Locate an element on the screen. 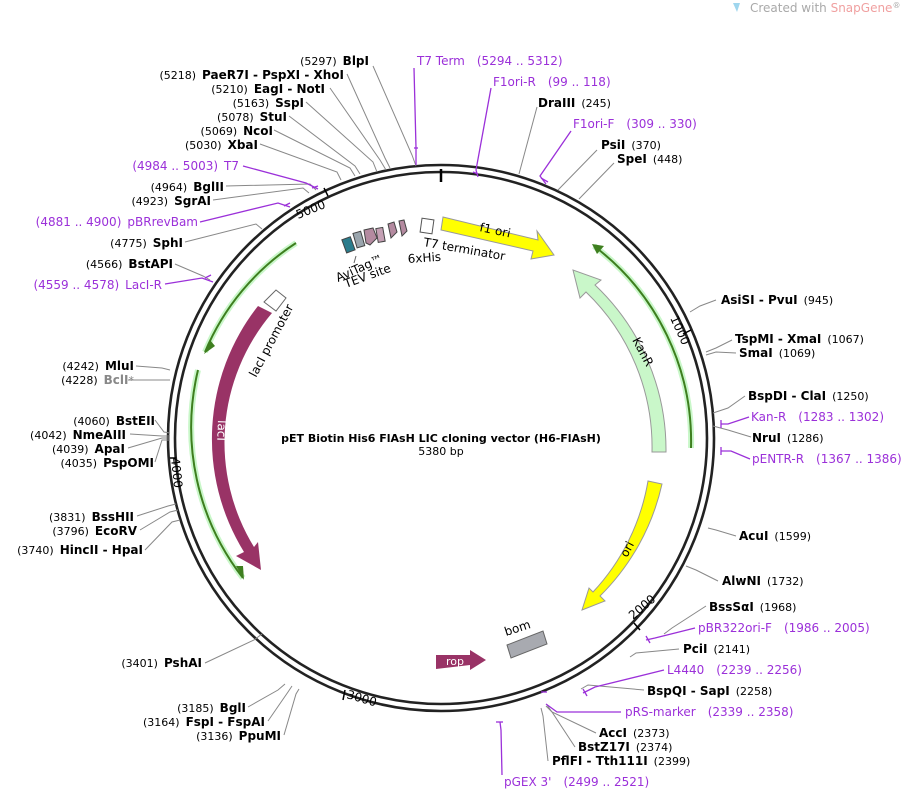  avitag-box is located at coordinates (348, 245).